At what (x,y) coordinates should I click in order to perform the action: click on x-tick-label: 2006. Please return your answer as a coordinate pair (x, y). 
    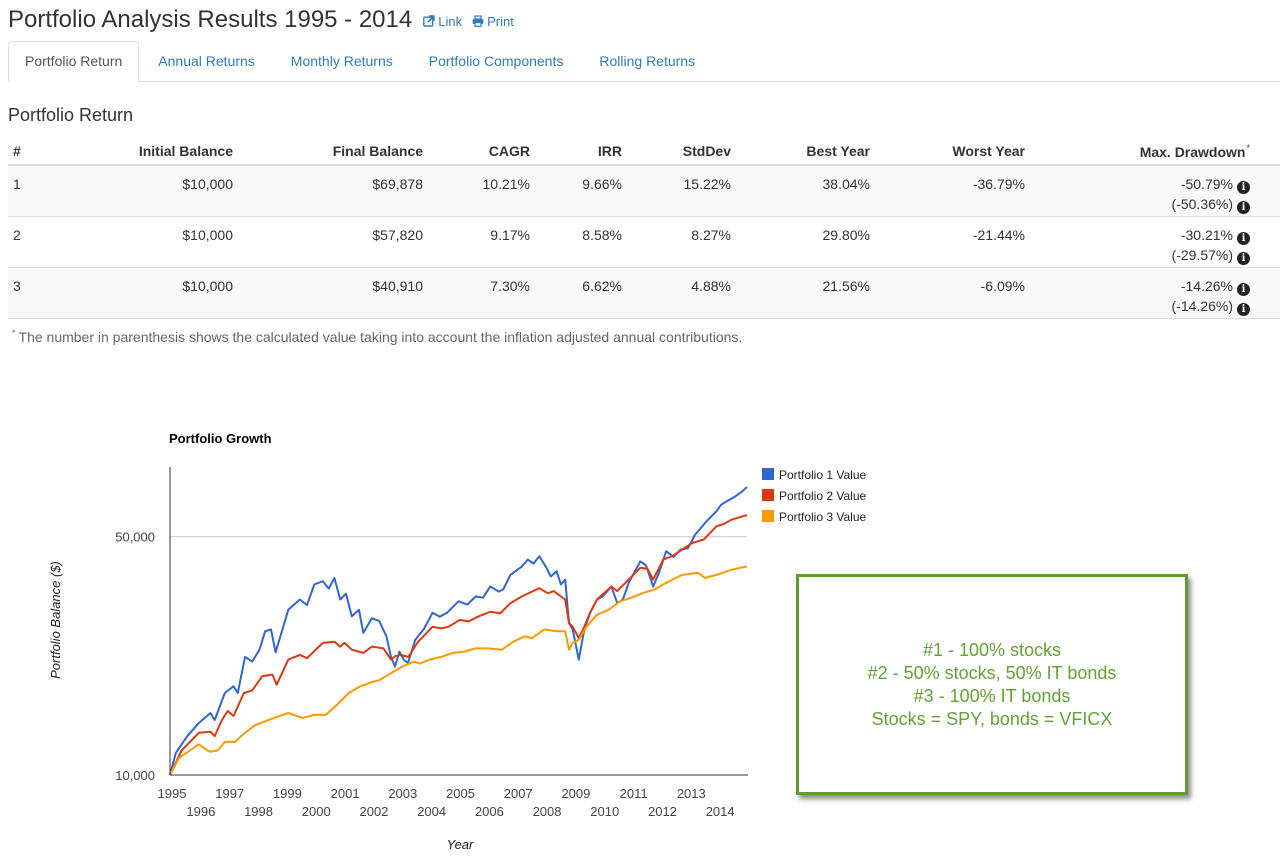
    Looking at the image, I should click on (489, 811).